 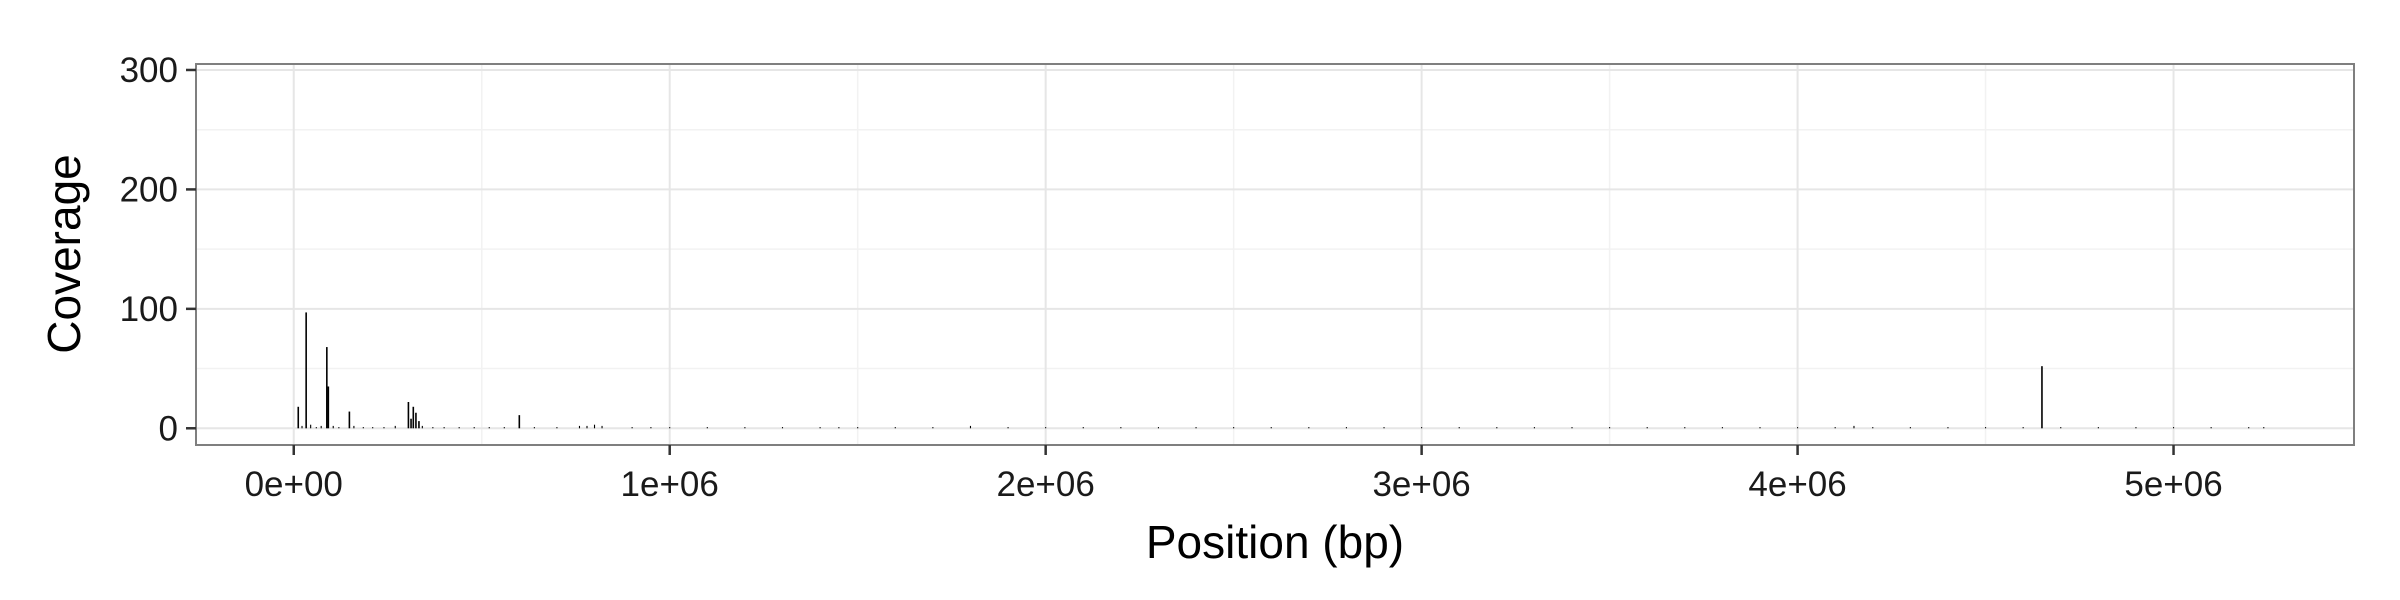 What do you see at coordinates (1421, 484) in the screenshot?
I see `x-tick-label: 3e+06` at bounding box center [1421, 484].